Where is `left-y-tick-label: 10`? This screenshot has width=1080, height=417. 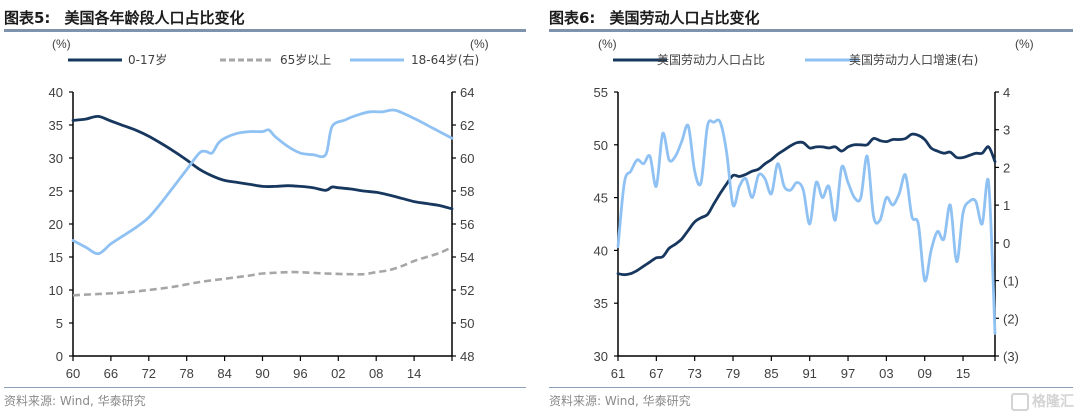
left-y-tick-label: 10 is located at coordinates (56, 290).